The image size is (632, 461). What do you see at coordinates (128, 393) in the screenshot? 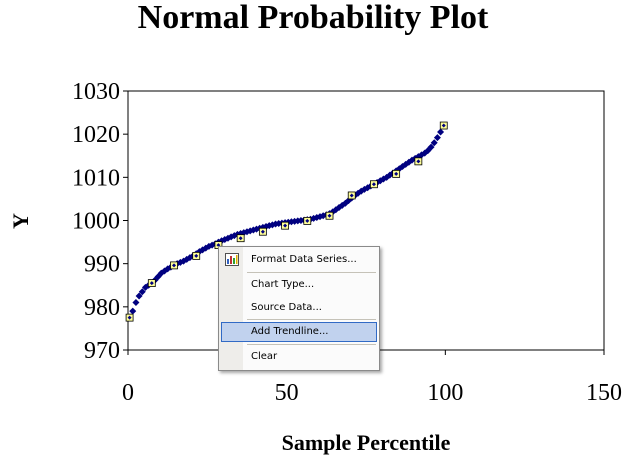
I see `x-tick-label: 0` at bounding box center [128, 393].